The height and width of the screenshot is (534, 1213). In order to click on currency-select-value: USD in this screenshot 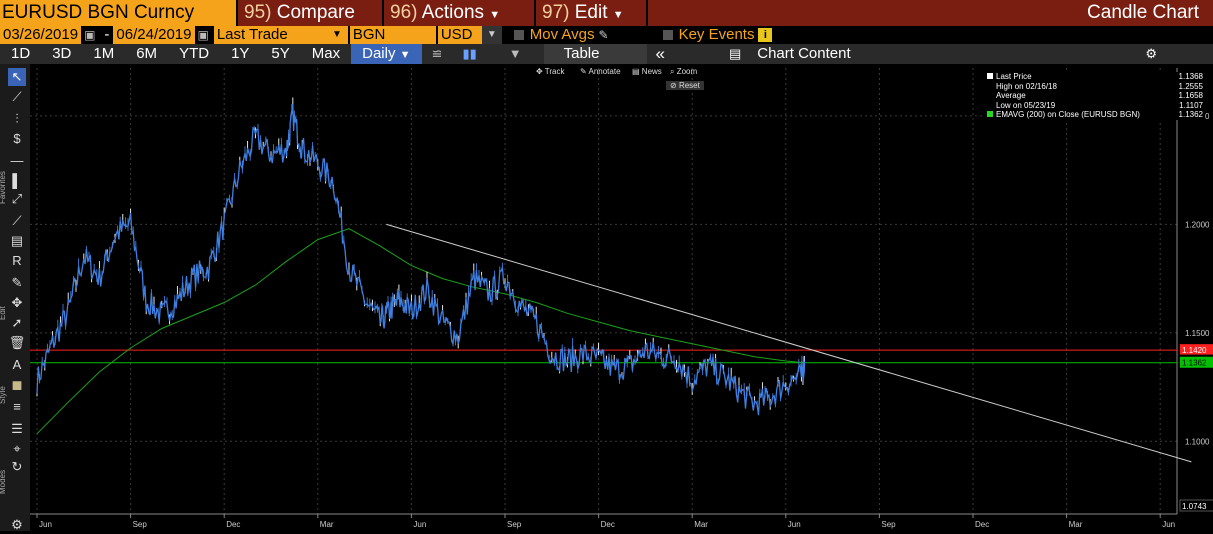, I will do `click(456, 34)`.